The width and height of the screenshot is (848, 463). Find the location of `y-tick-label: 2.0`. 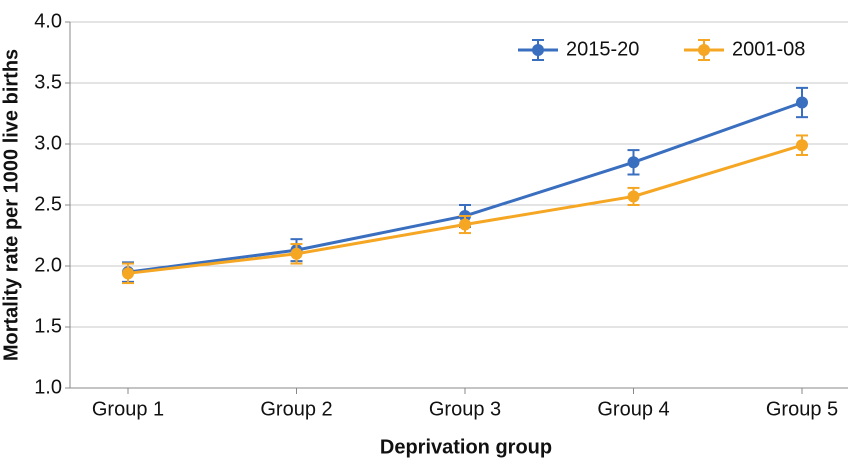

y-tick-label: 2.0 is located at coordinates (48, 265).